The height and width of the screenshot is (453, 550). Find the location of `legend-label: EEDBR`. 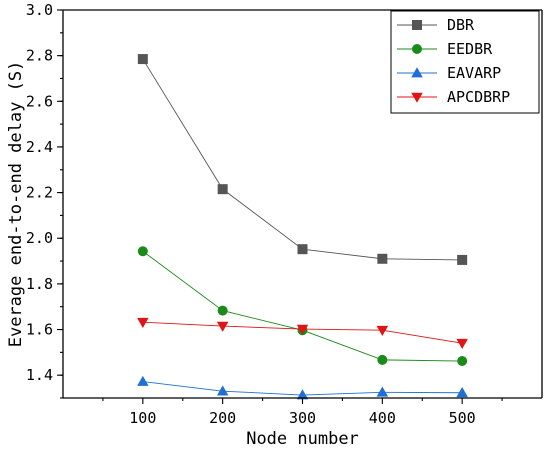

legend-label: EEDBR is located at coordinates (470, 49).